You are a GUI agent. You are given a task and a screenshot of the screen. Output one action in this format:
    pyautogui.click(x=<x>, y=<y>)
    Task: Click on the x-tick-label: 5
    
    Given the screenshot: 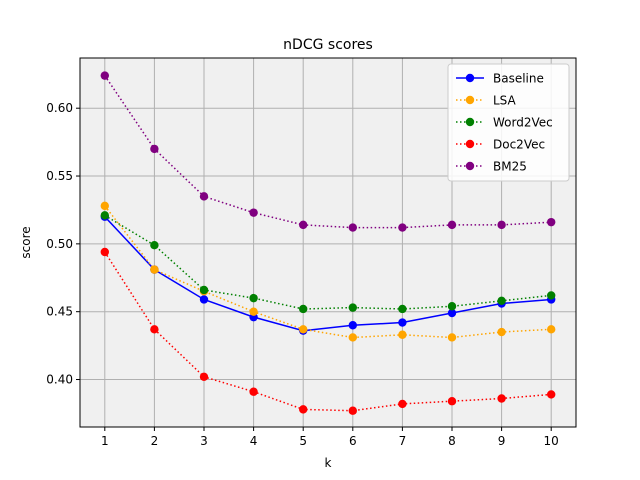 What is the action you would take?
    pyautogui.click(x=303, y=441)
    